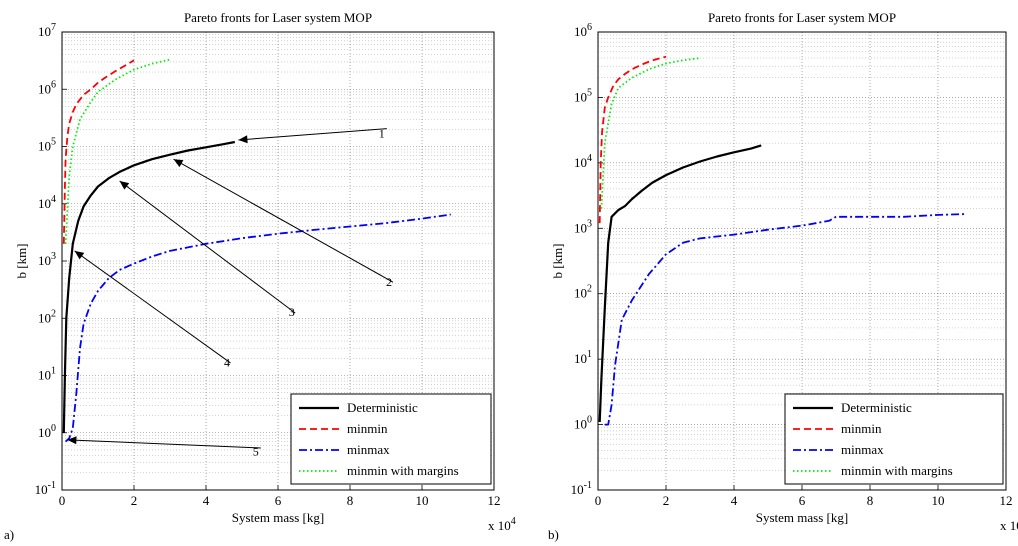 This screenshot has height=546, width=1018. What do you see at coordinates (403, 470) in the screenshot?
I see `legend-entry: minmin with margins` at bounding box center [403, 470].